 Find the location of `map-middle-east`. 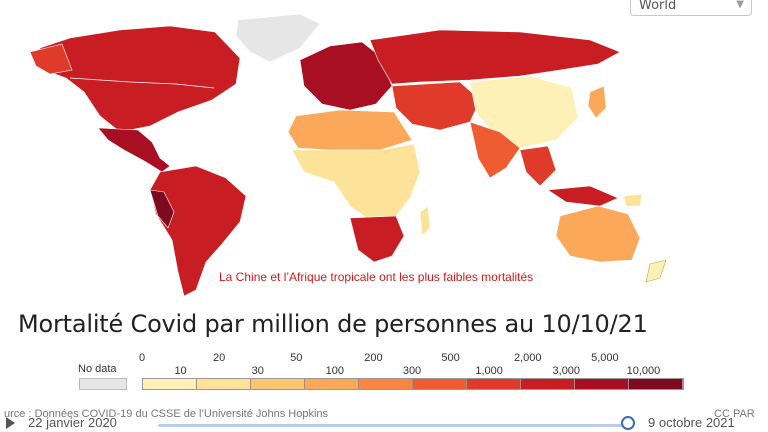

map-middle-east is located at coordinates (436, 106).